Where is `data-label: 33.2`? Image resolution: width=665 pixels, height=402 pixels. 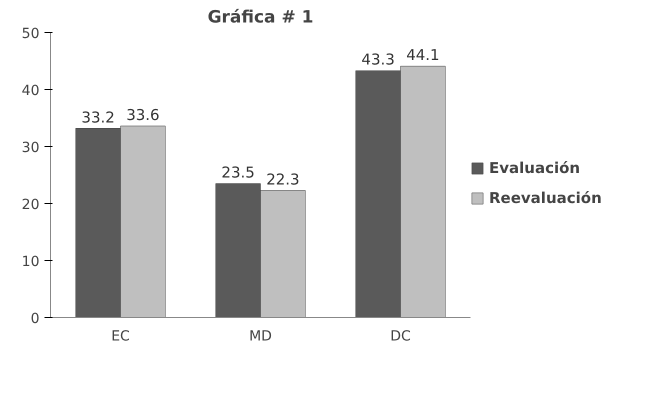 data-label: 33.2 is located at coordinates (98, 117).